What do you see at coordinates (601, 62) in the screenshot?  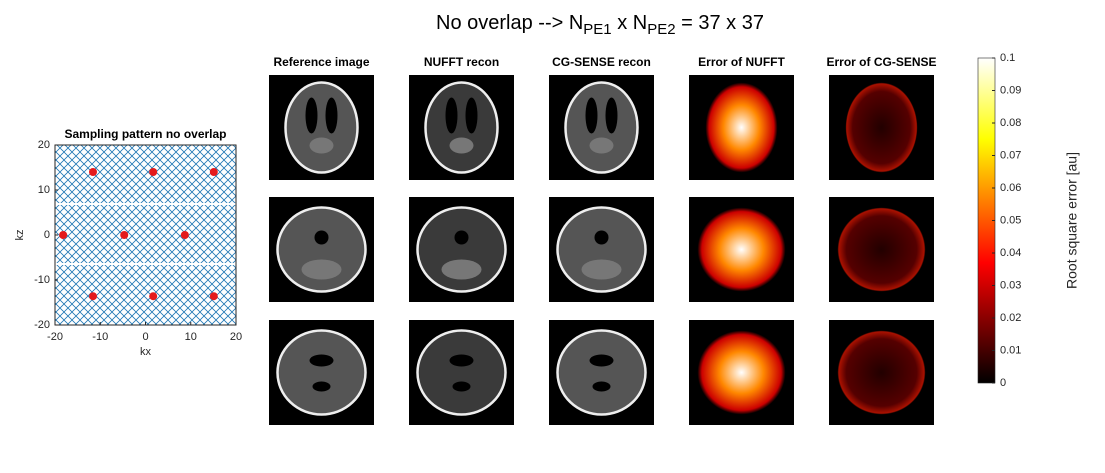 I see `column-title: CG-SENSE recon` at bounding box center [601, 62].